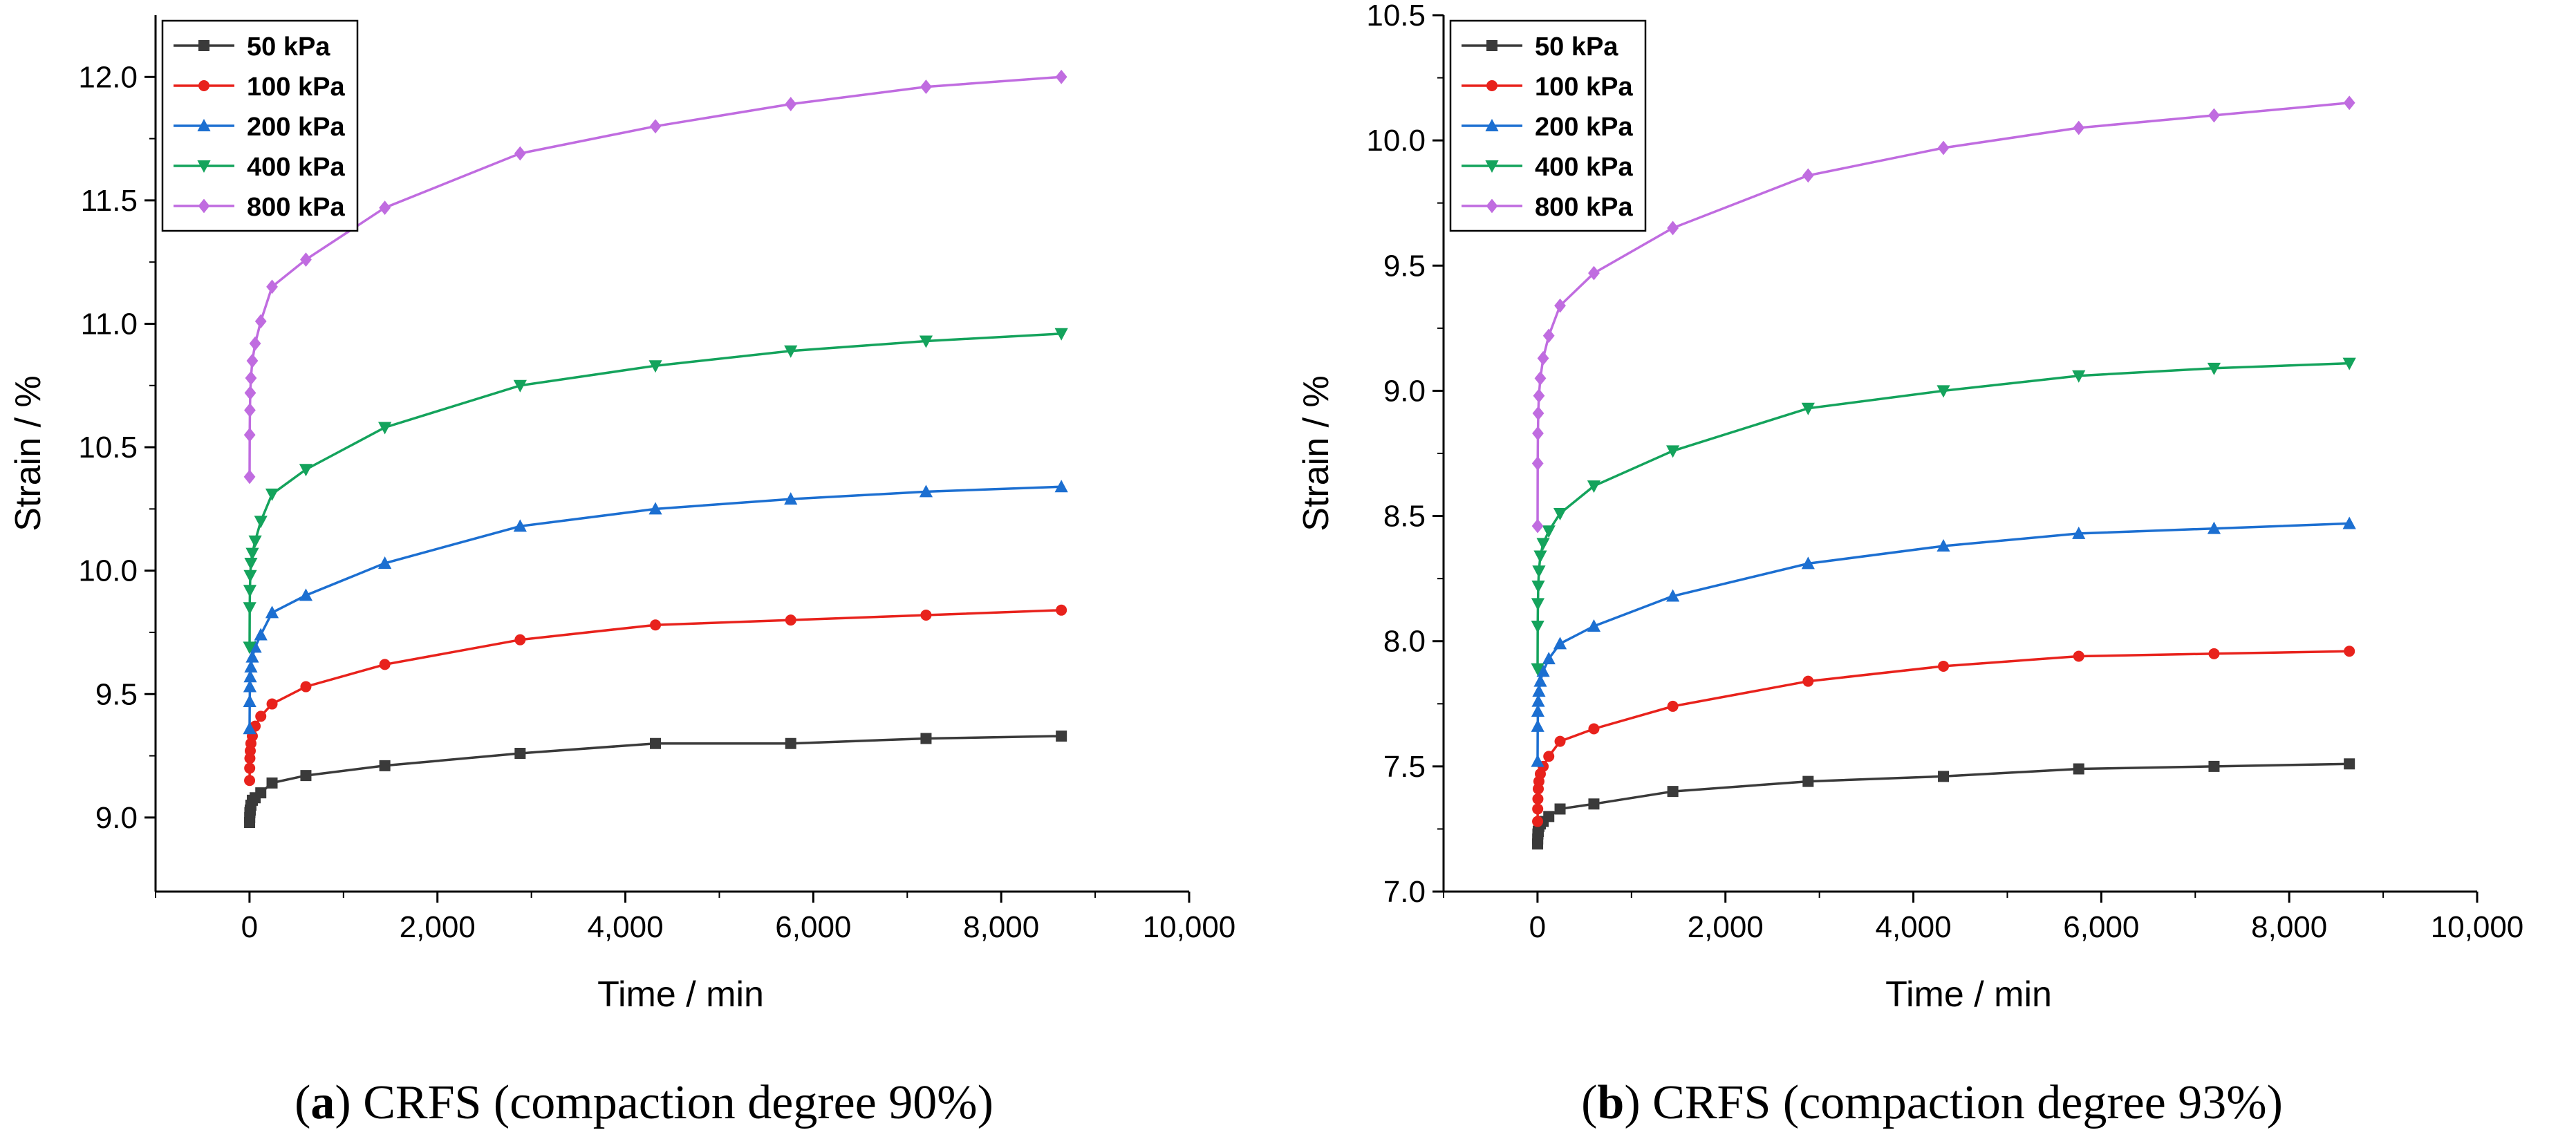 This screenshot has height=1148, width=2576. Describe the element at coordinates (678, 1102) in the screenshot. I see `caption-a-text: CRFS (compaction degree 90%)` at that location.